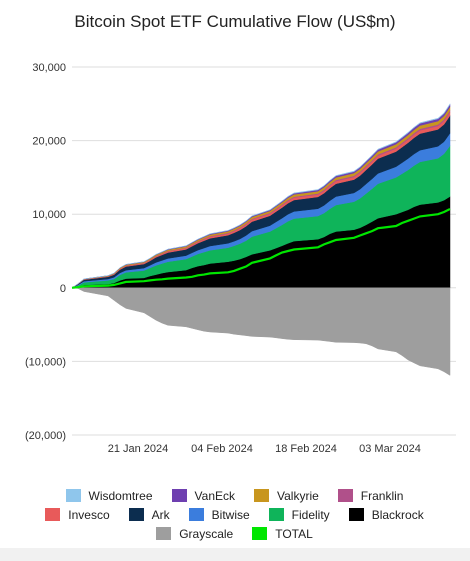 This screenshot has height=561, width=470. What do you see at coordinates (222, 449) in the screenshot?
I see `x-tick-label: 04 Feb 2024` at bounding box center [222, 449].